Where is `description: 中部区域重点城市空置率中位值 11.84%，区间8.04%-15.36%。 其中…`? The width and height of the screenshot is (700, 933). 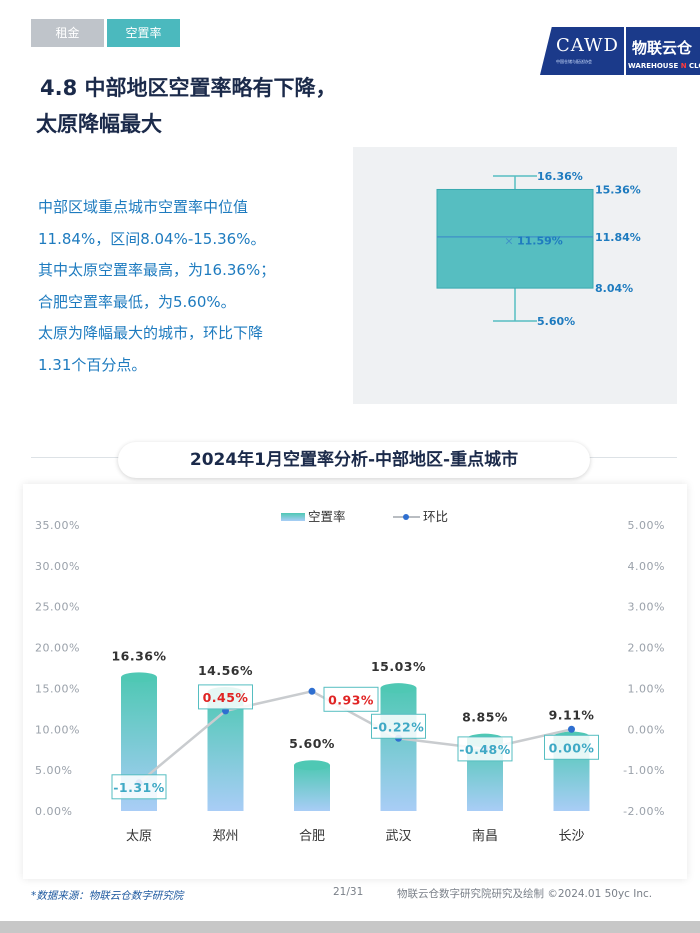
description: 中部区域重点城市空置率中位值 11.84%，区间8.04%-15.36%。 其中… is located at coordinates (188, 286).